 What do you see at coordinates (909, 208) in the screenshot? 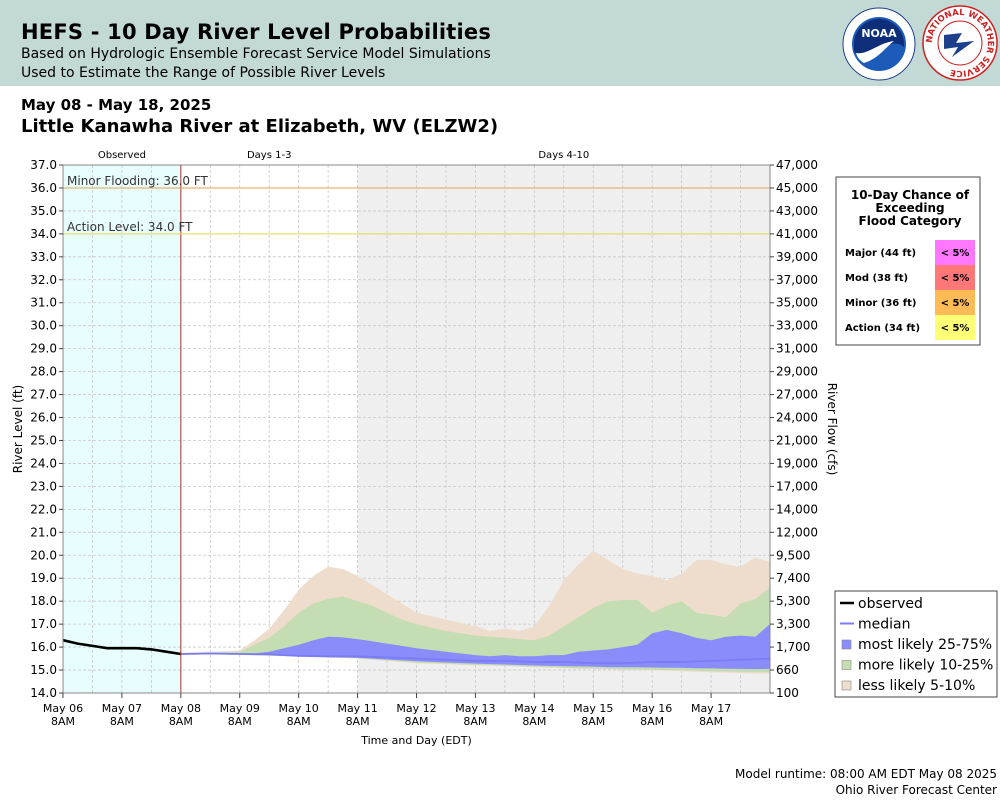
I see `flood-table-title-1: Exceeding` at bounding box center [909, 208].